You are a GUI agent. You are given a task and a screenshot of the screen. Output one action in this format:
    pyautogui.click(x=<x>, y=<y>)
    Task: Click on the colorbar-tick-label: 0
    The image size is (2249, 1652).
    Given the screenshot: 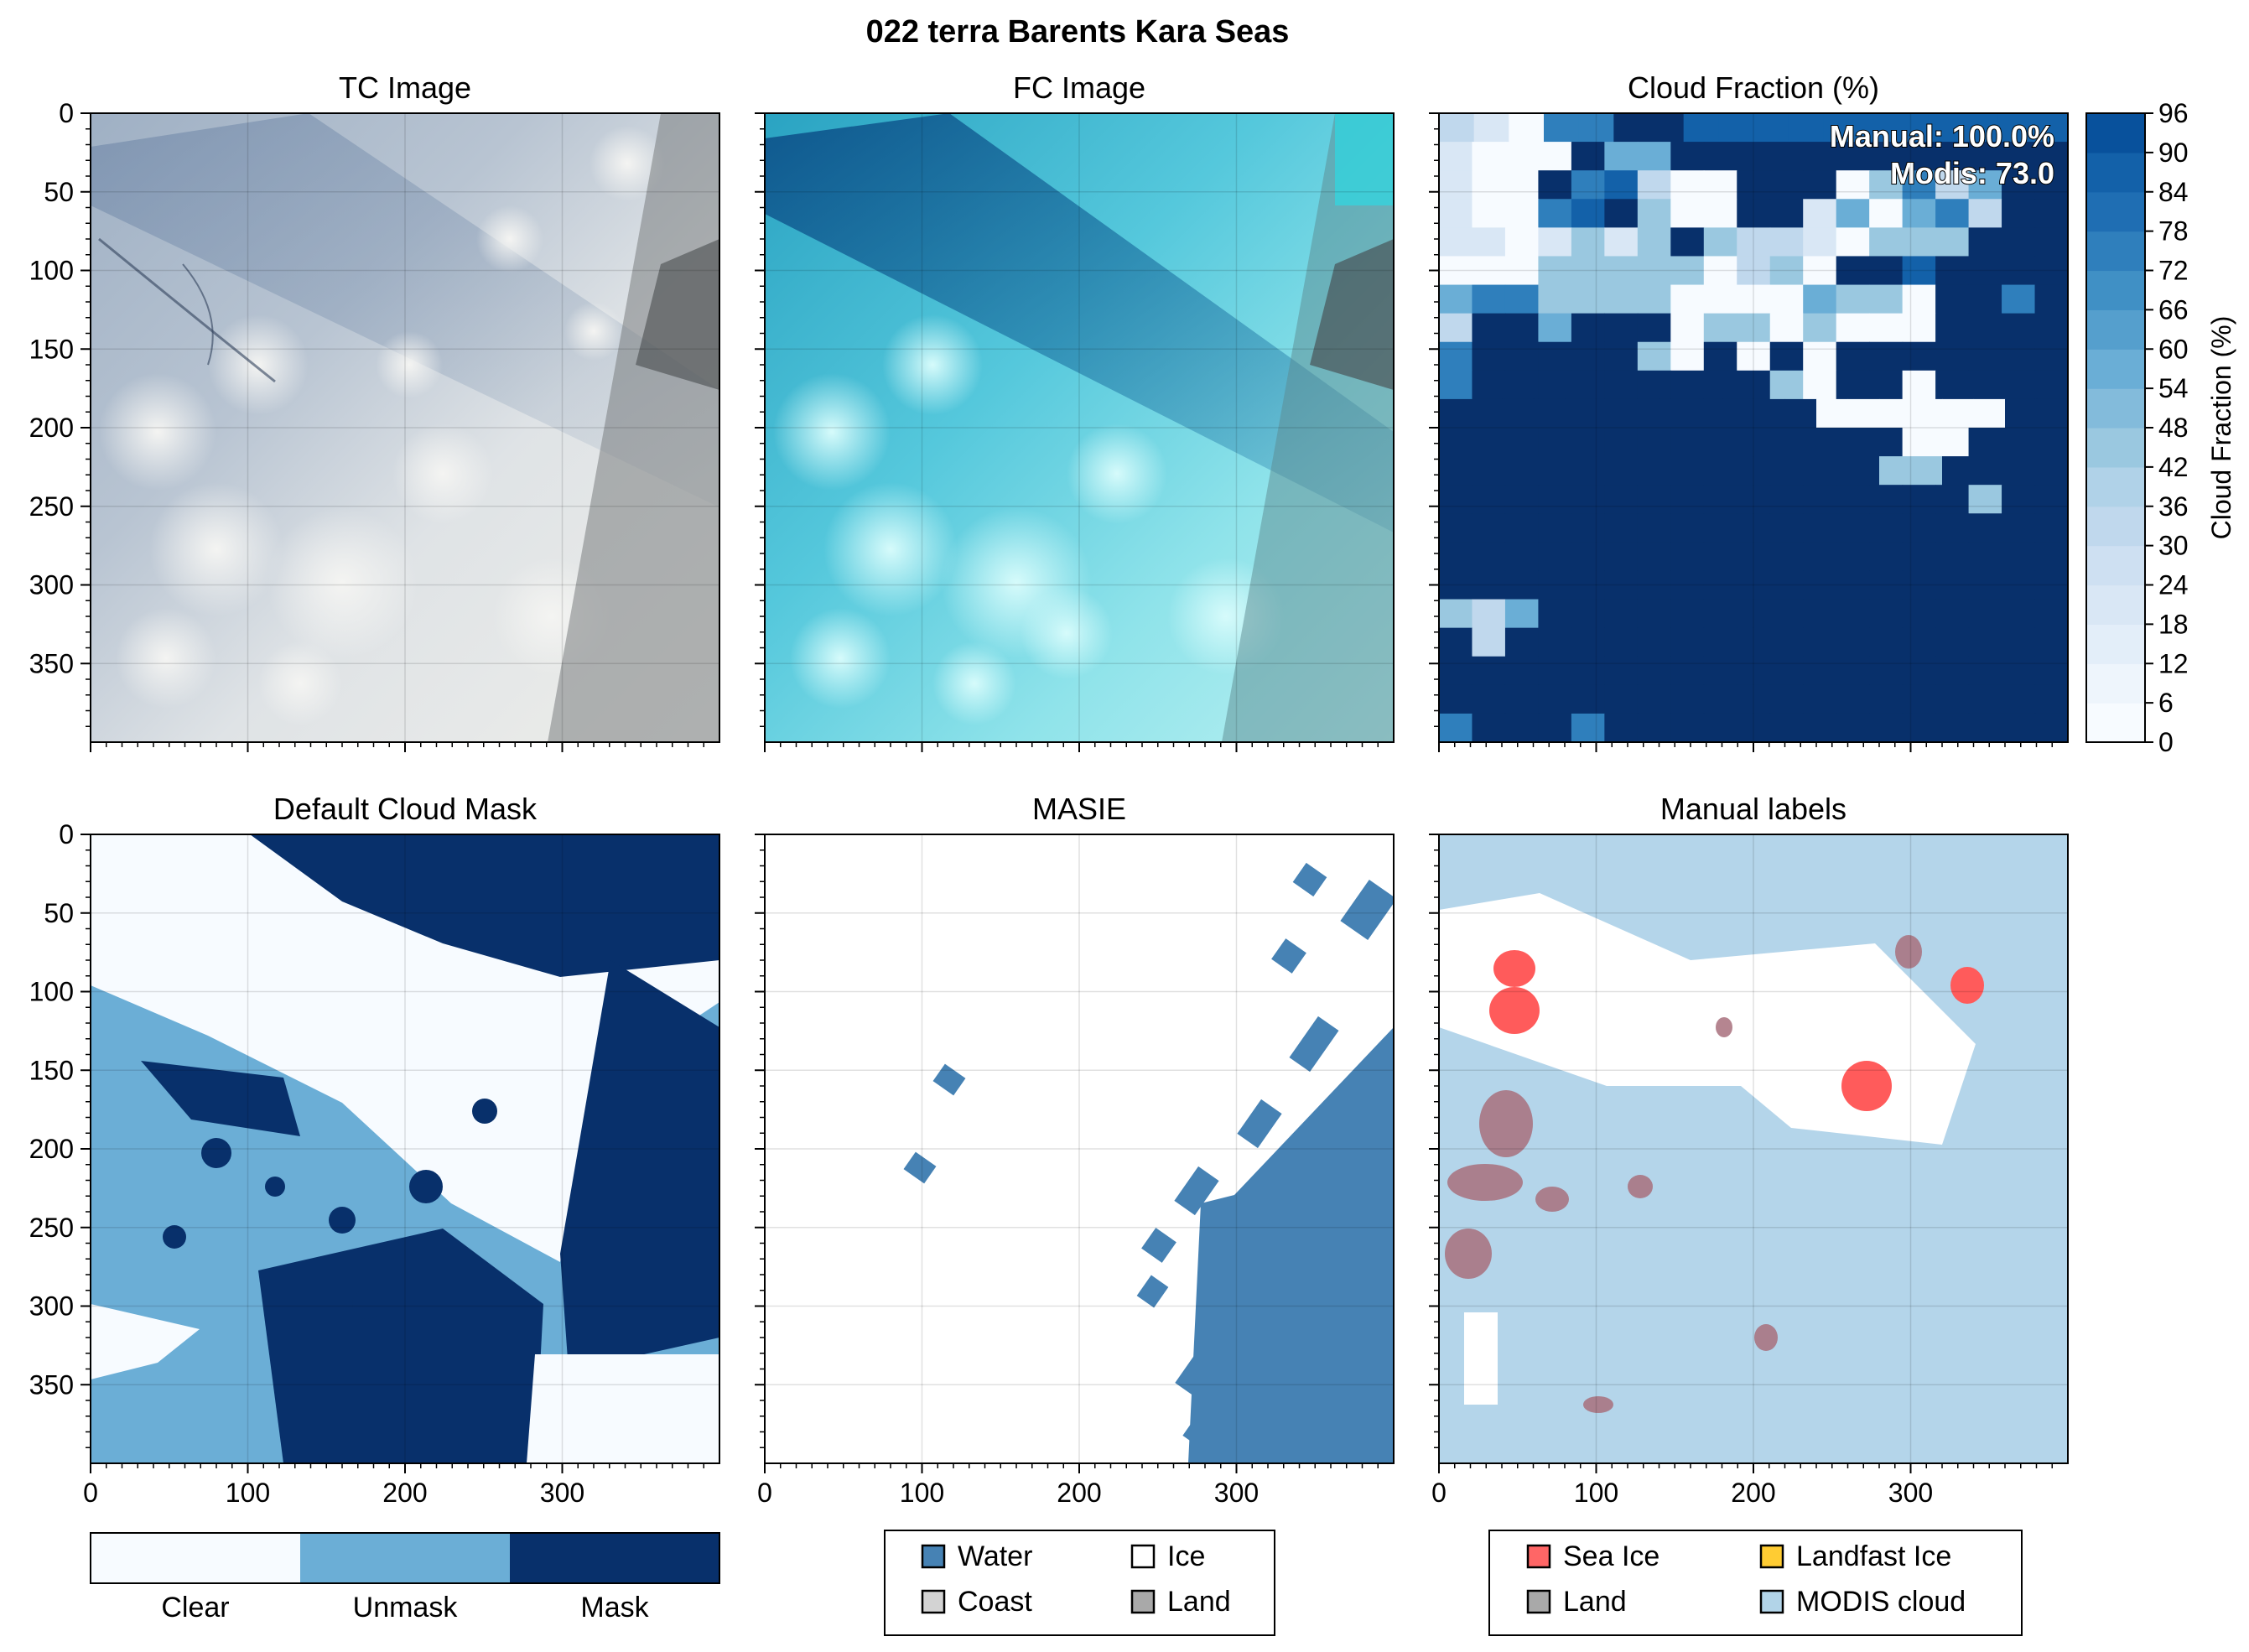 What is the action you would take?
    pyautogui.click(x=2166, y=742)
    